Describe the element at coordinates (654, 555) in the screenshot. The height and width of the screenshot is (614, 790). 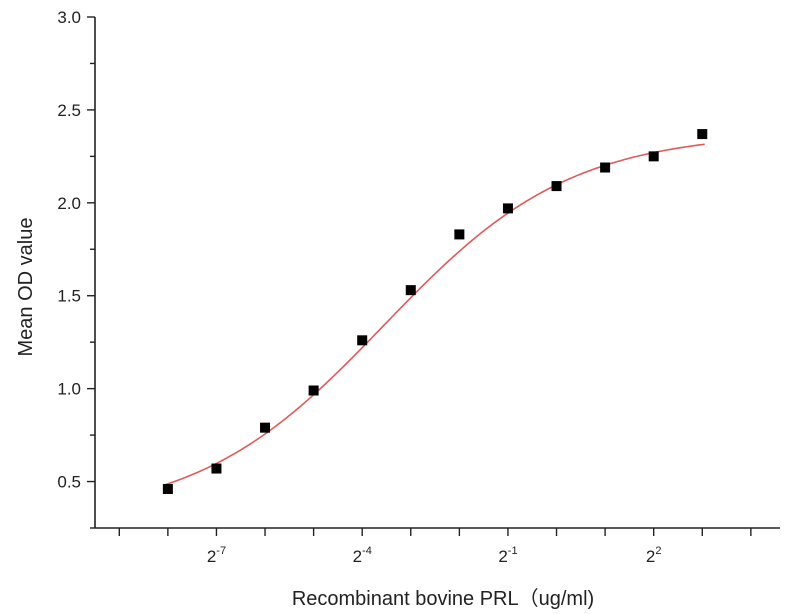
I see `x-tick-label: 22` at that location.